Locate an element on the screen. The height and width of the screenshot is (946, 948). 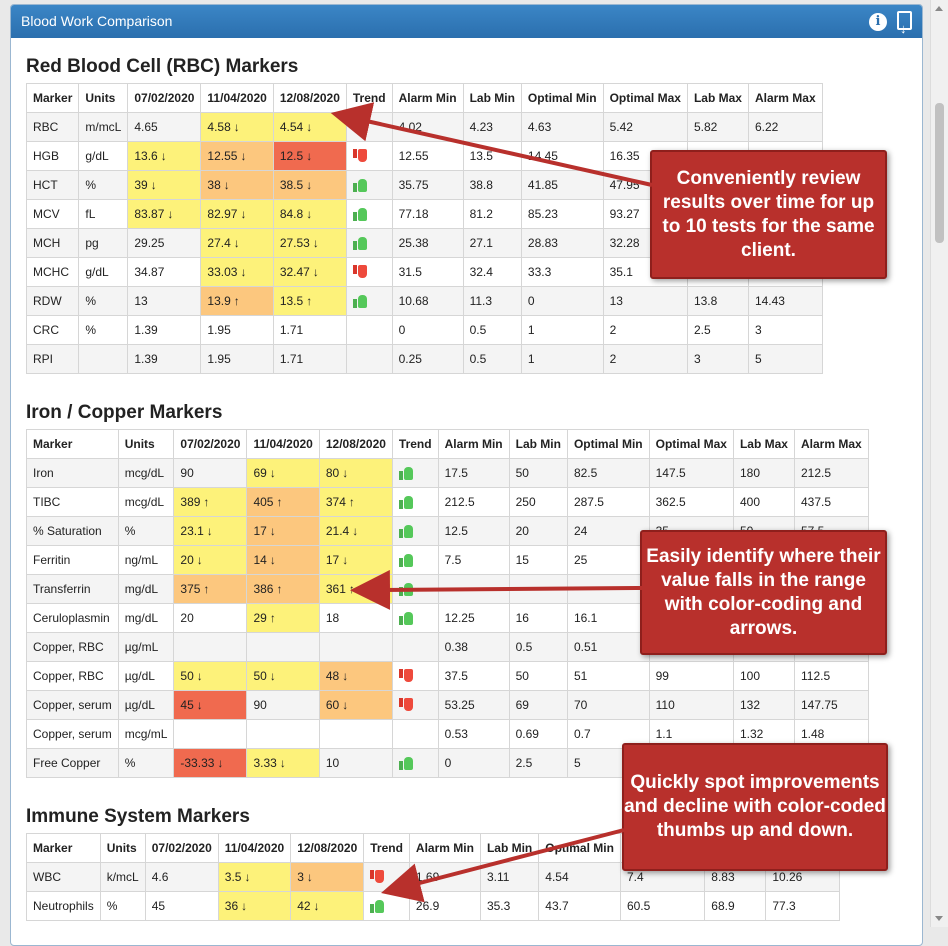
reference-cell-text: 13.5 is located at coordinates (481, 156).